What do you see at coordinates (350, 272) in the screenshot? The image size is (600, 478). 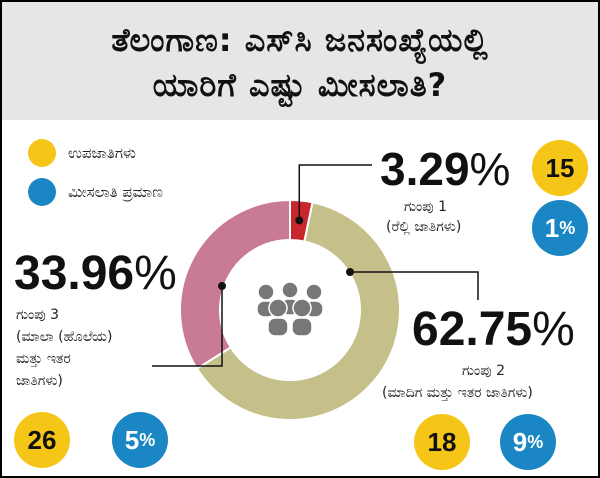 I see `leader-dot-group2` at bounding box center [350, 272].